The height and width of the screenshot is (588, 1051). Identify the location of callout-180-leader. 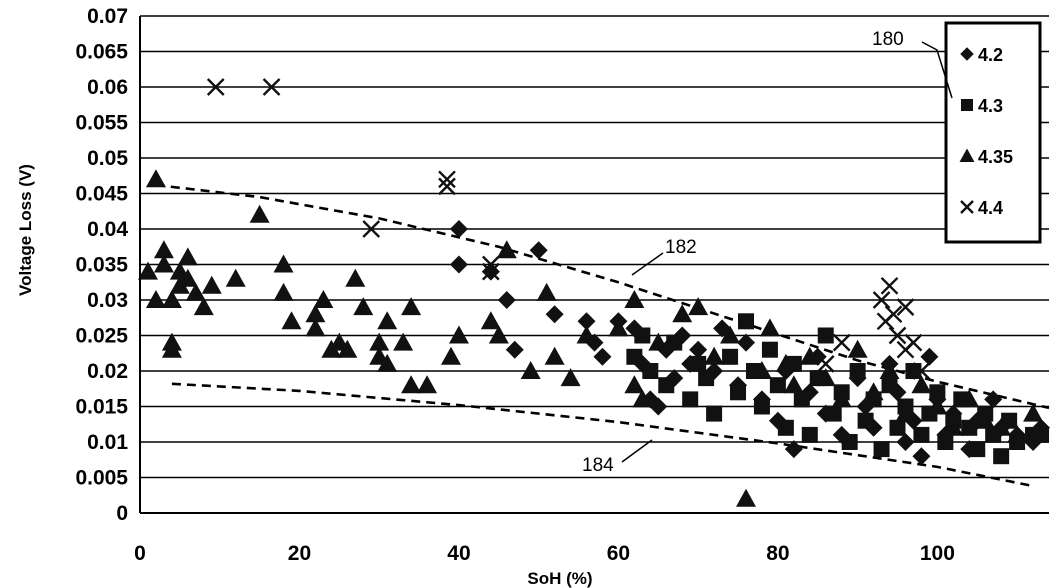
(937, 70).